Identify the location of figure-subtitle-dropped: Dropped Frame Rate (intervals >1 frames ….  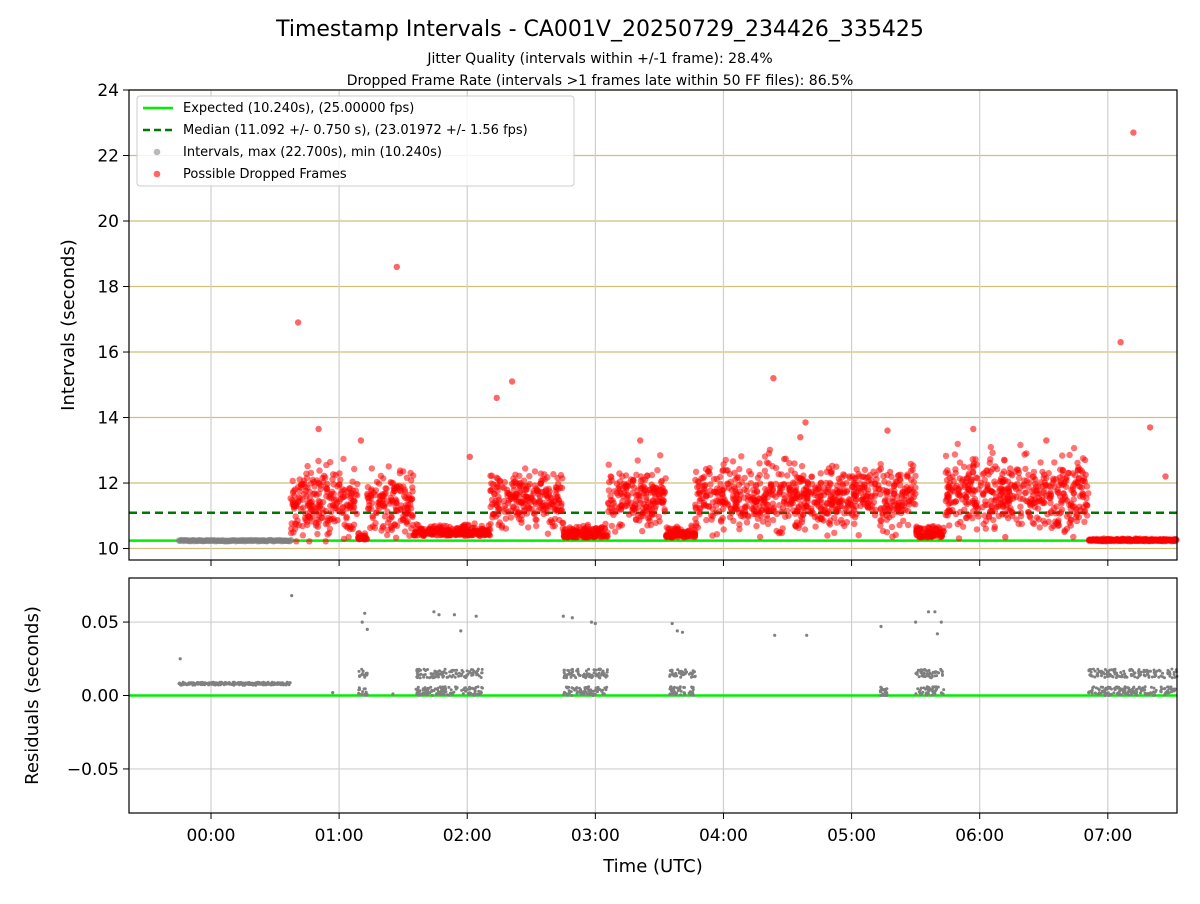
(600, 81).